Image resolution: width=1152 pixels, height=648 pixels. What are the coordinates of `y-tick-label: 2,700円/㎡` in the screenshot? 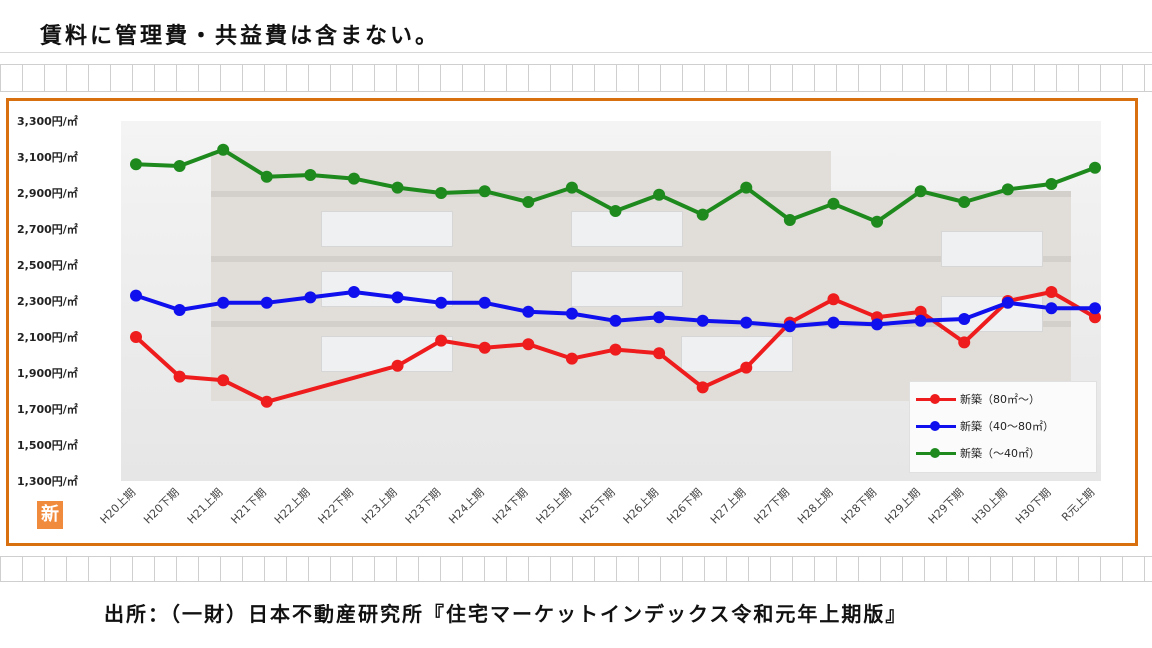 It's located at (47, 229).